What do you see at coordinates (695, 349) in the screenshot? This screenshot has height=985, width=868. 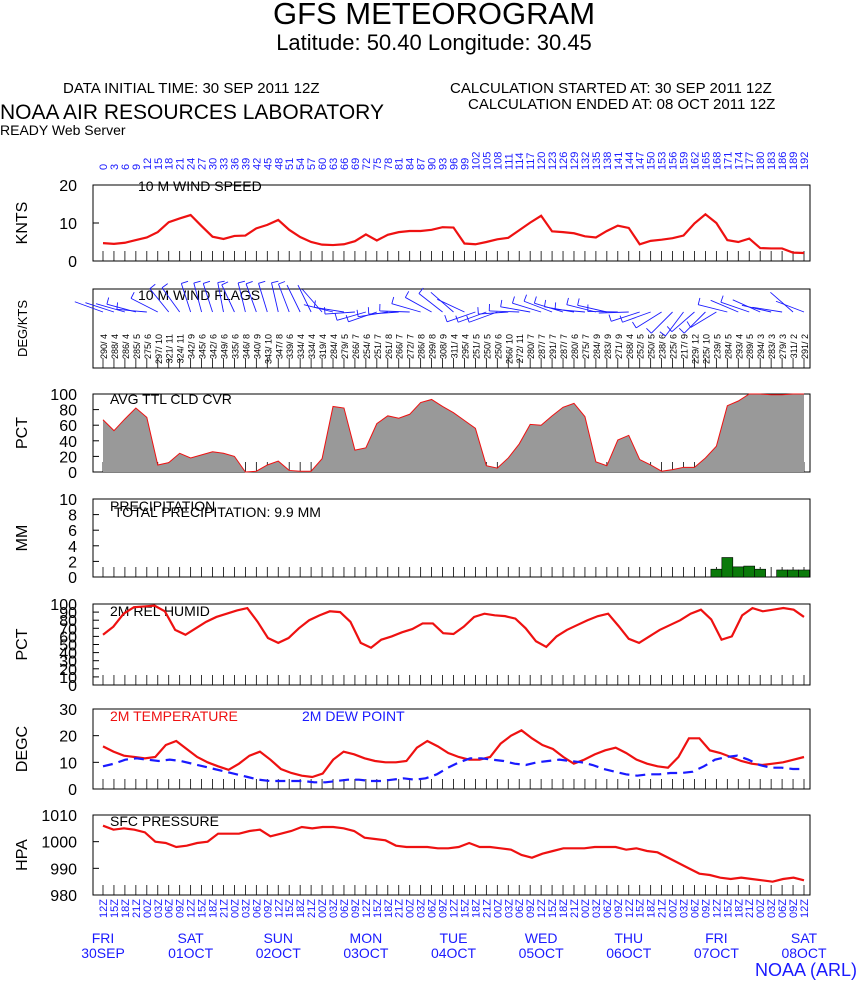 I see `wind-flag-label: 229/ 12` at bounding box center [695, 349].